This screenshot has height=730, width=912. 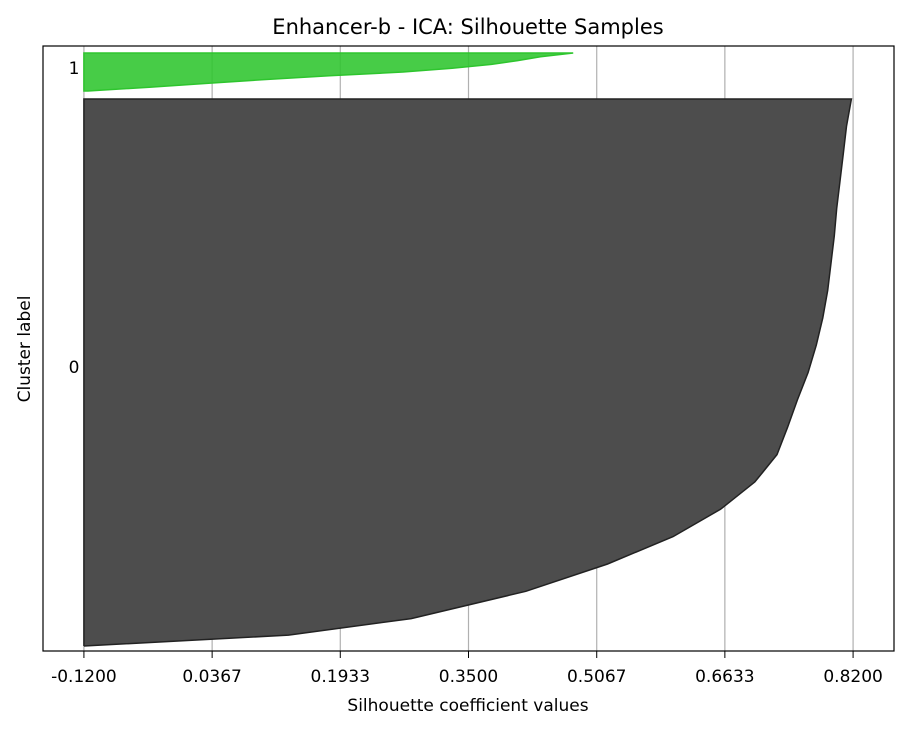 I want to click on x-tick-label: 0.6633, so click(x=724, y=677).